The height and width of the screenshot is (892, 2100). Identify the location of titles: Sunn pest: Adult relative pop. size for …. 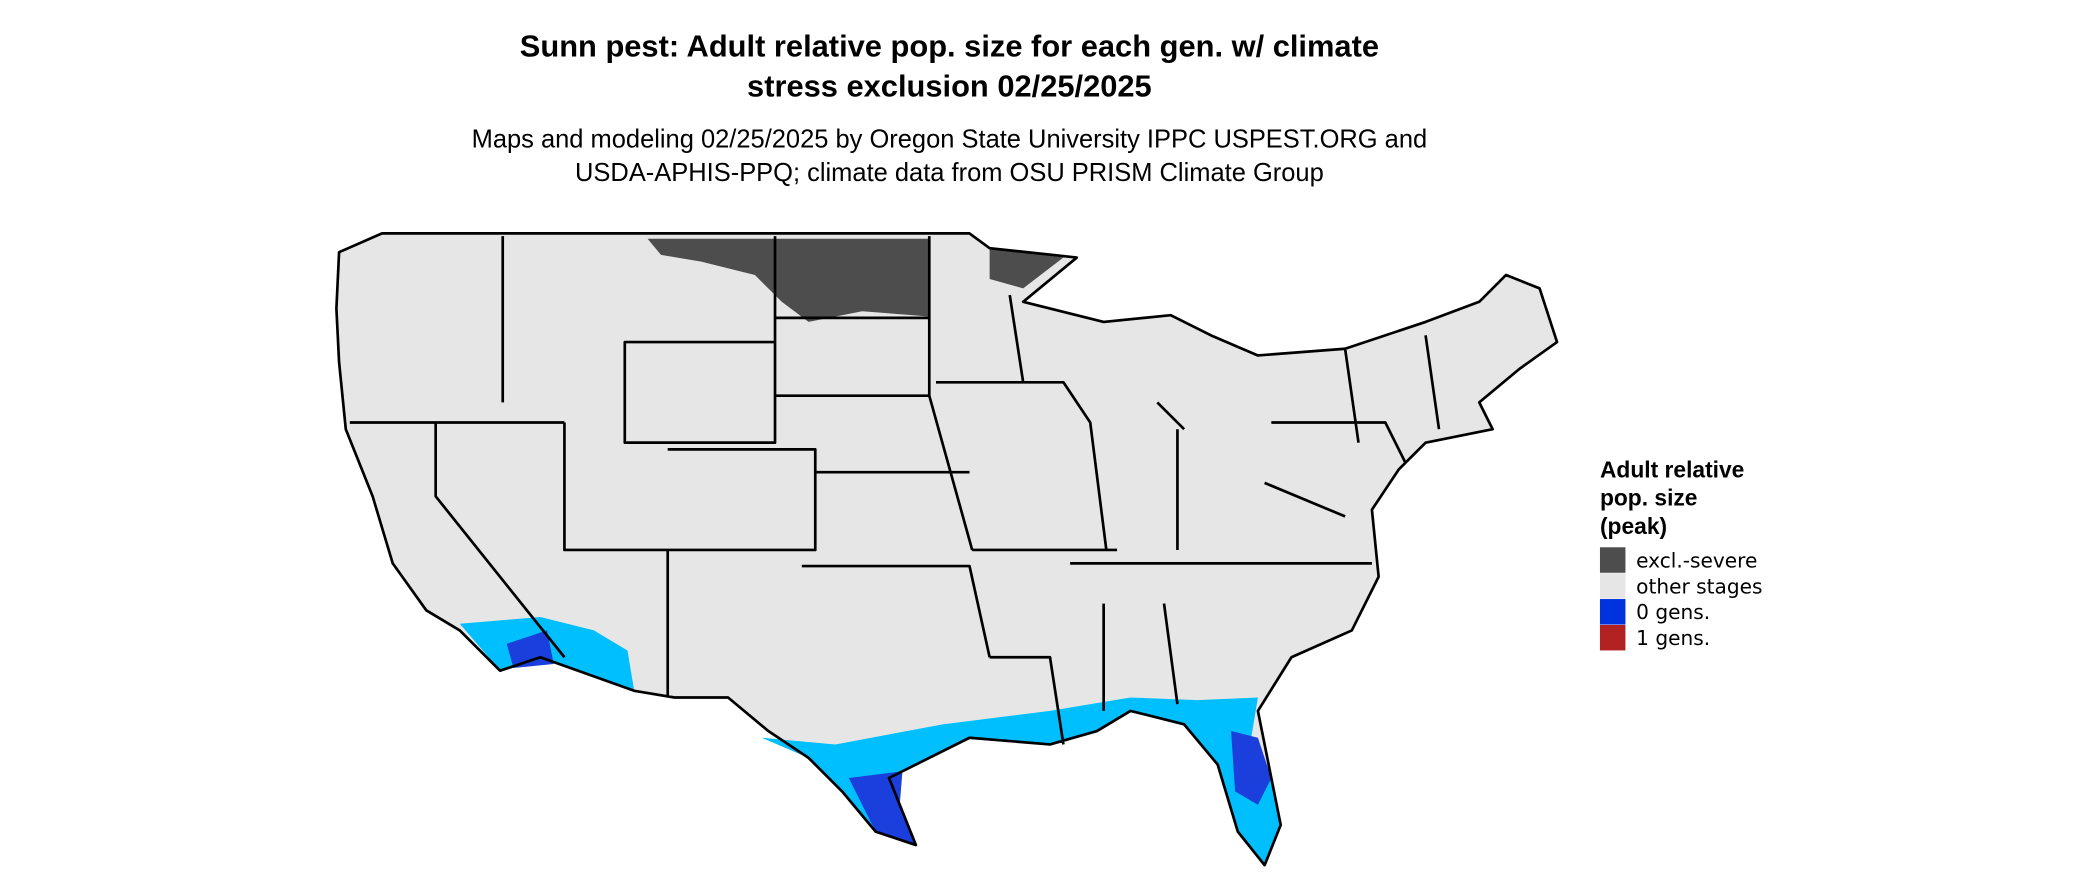
(950, 107).